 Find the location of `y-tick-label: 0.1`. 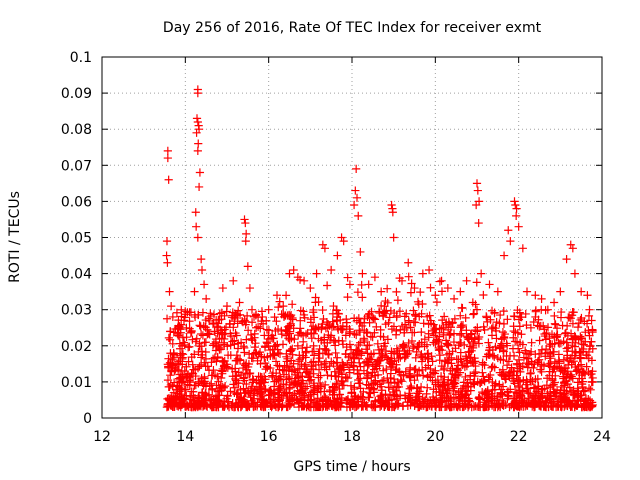

y-tick-label: 0.1 is located at coordinates (81, 58).